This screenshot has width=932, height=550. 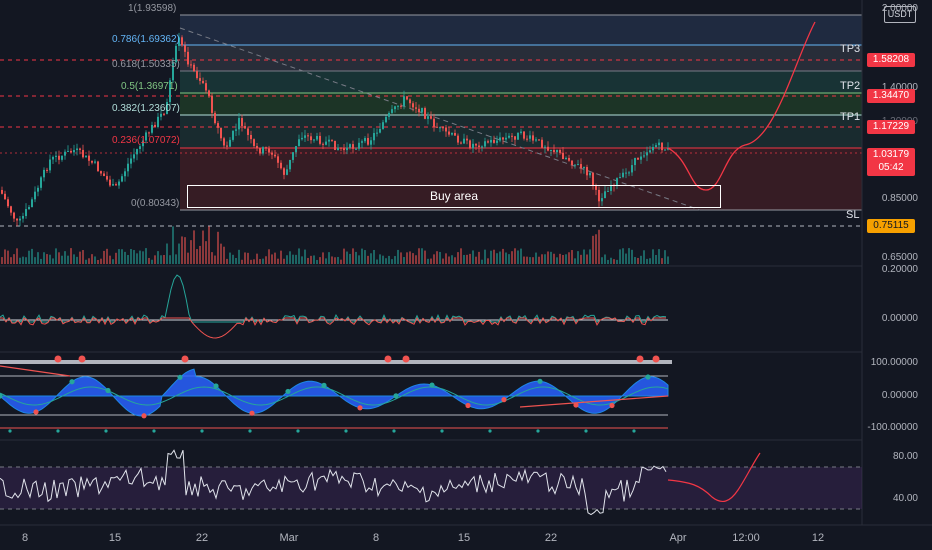 What do you see at coordinates (454, 196) in the screenshot?
I see `buy-area-box: Buy area` at bounding box center [454, 196].